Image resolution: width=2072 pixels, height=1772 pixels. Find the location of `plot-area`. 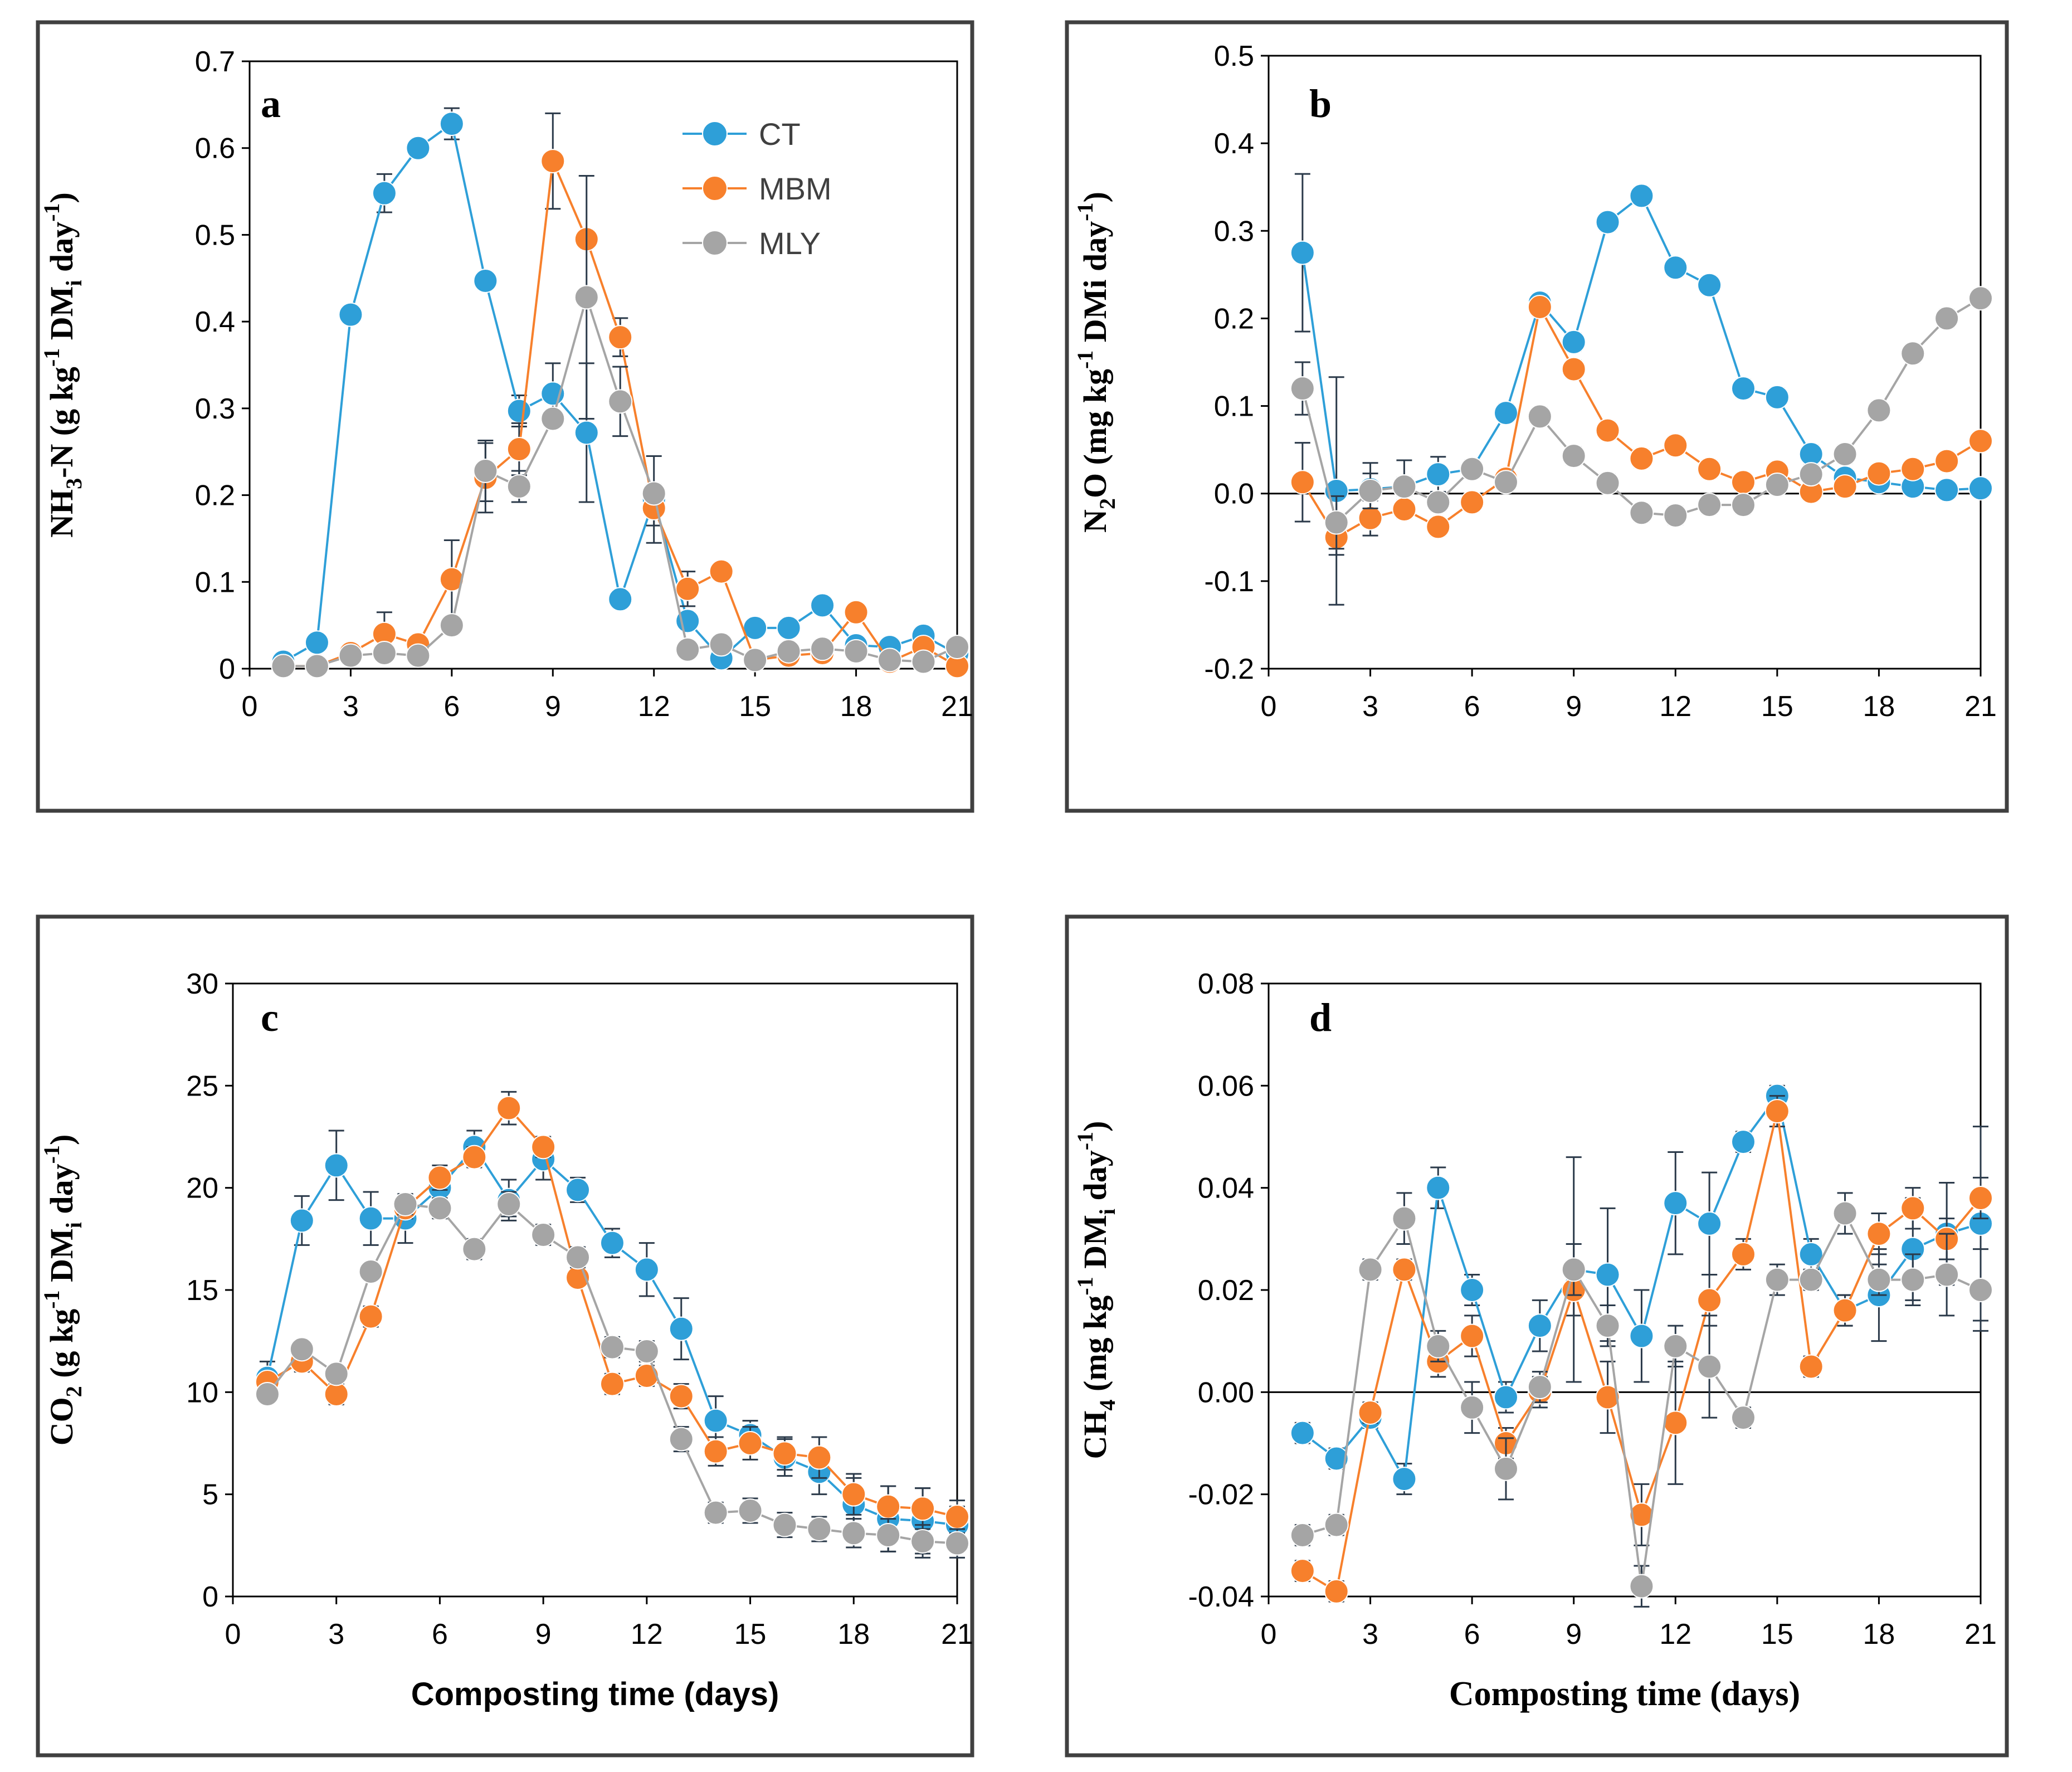

plot-area is located at coordinates (603, 365).